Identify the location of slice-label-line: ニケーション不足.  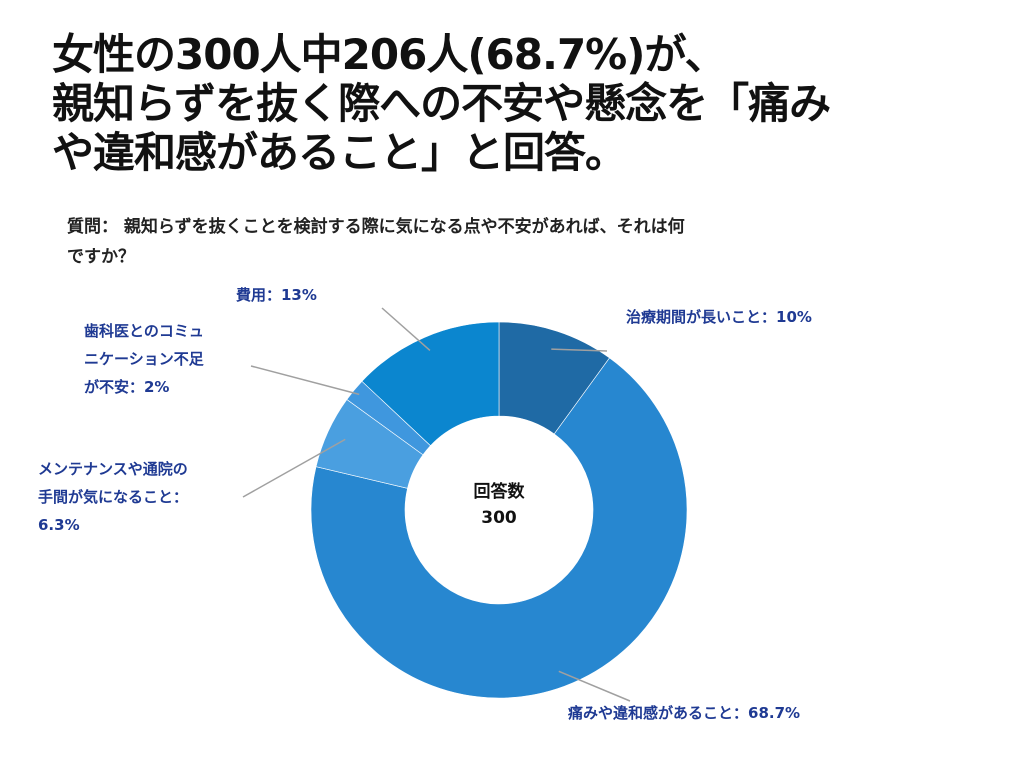
(144, 359).